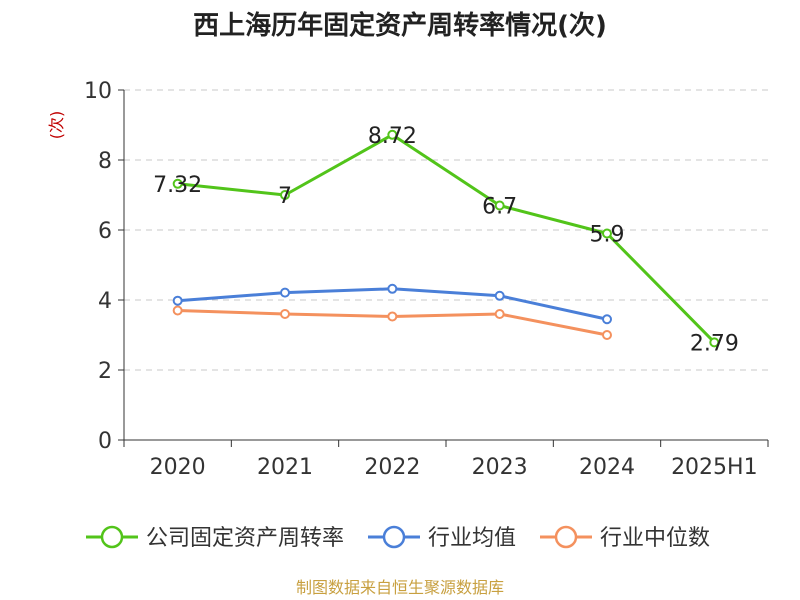 This screenshot has height=600, width=800. What do you see at coordinates (105, 231) in the screenshot?
I see `y-tick-label: 6` at bounding box center [105, 231].